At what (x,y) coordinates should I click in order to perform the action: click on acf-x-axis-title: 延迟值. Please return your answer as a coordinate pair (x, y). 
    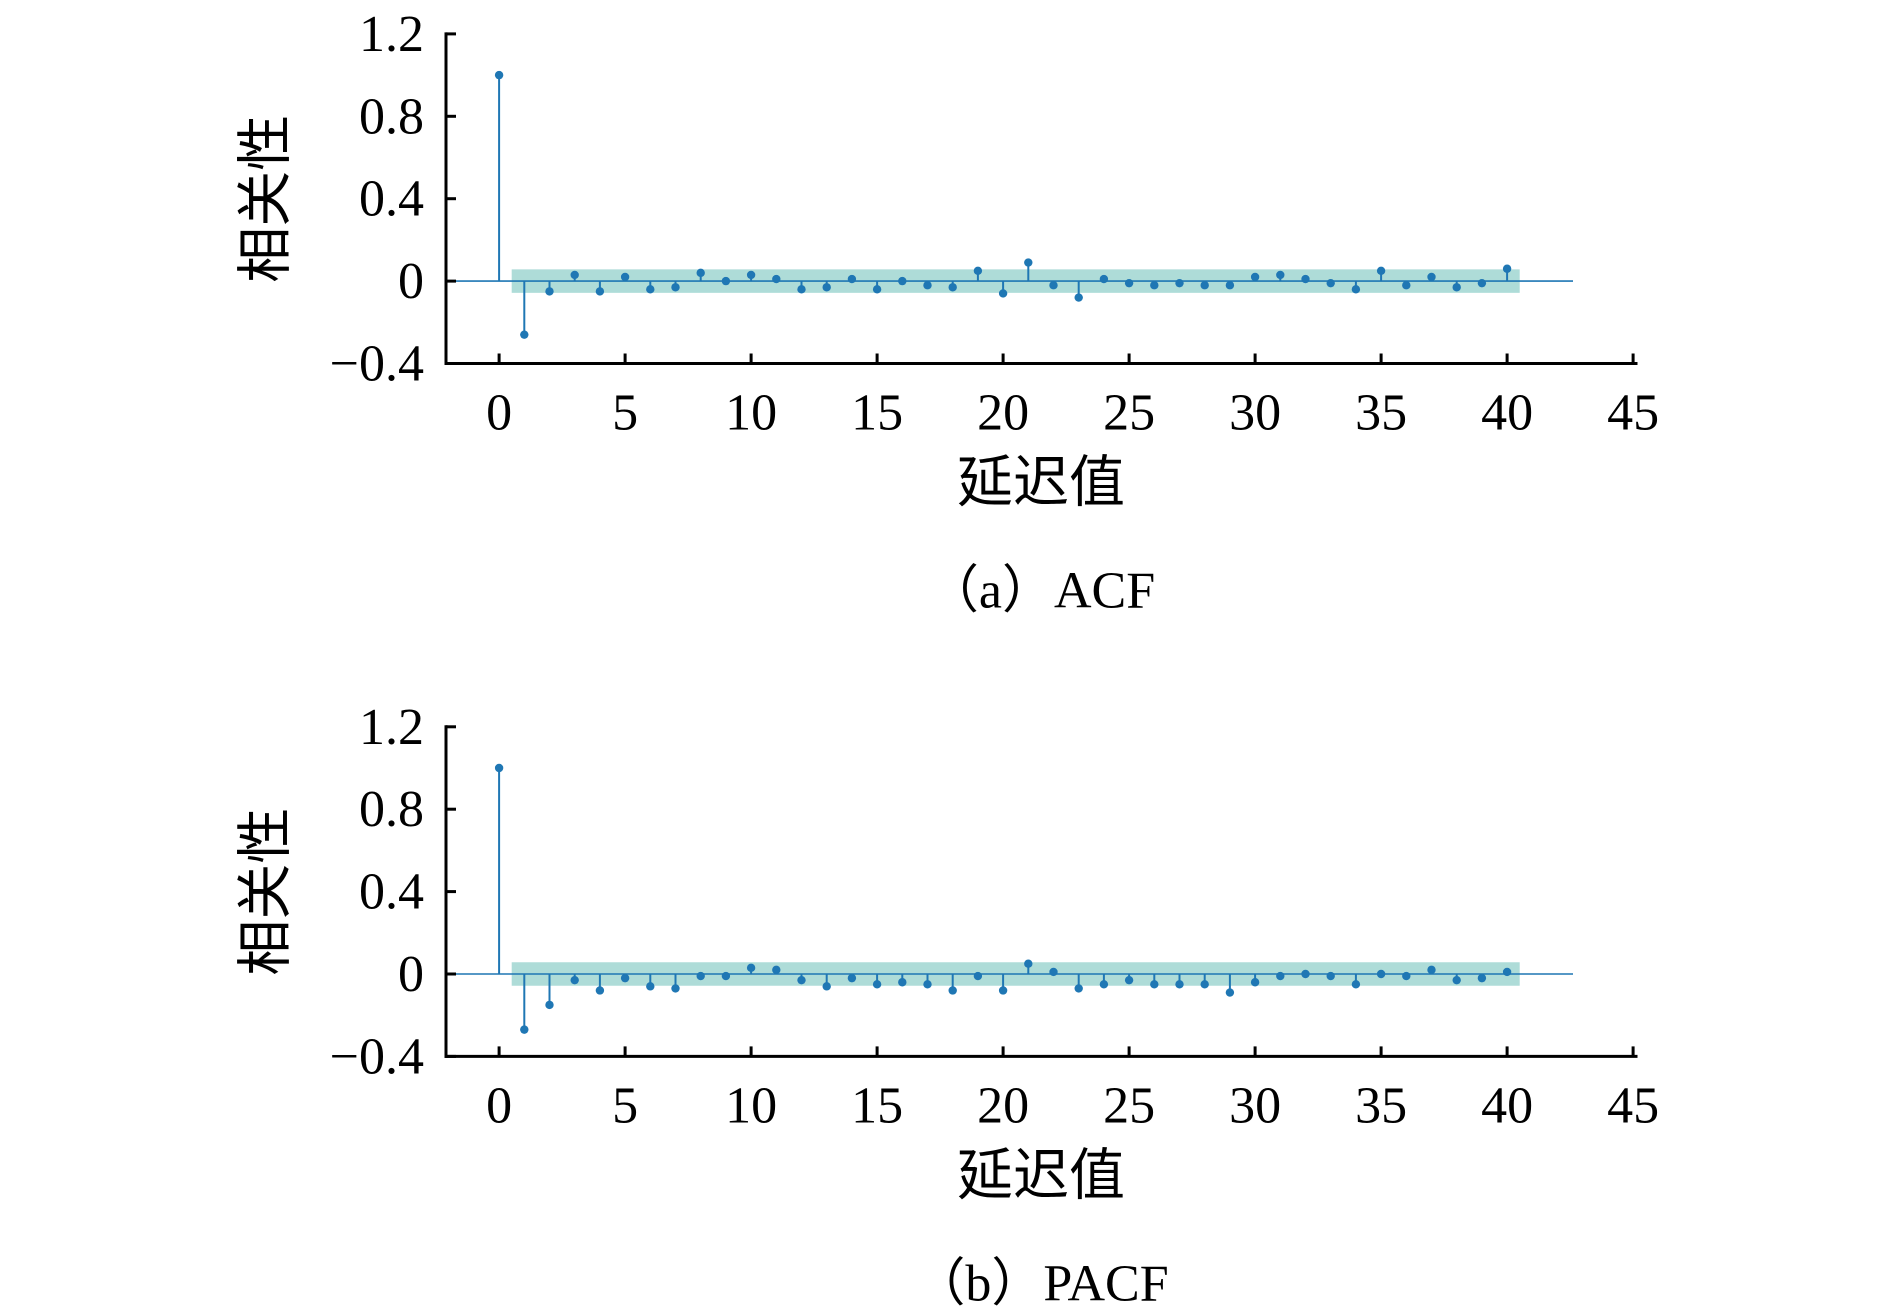
    Looking at the image, I should click on (1041, 483).